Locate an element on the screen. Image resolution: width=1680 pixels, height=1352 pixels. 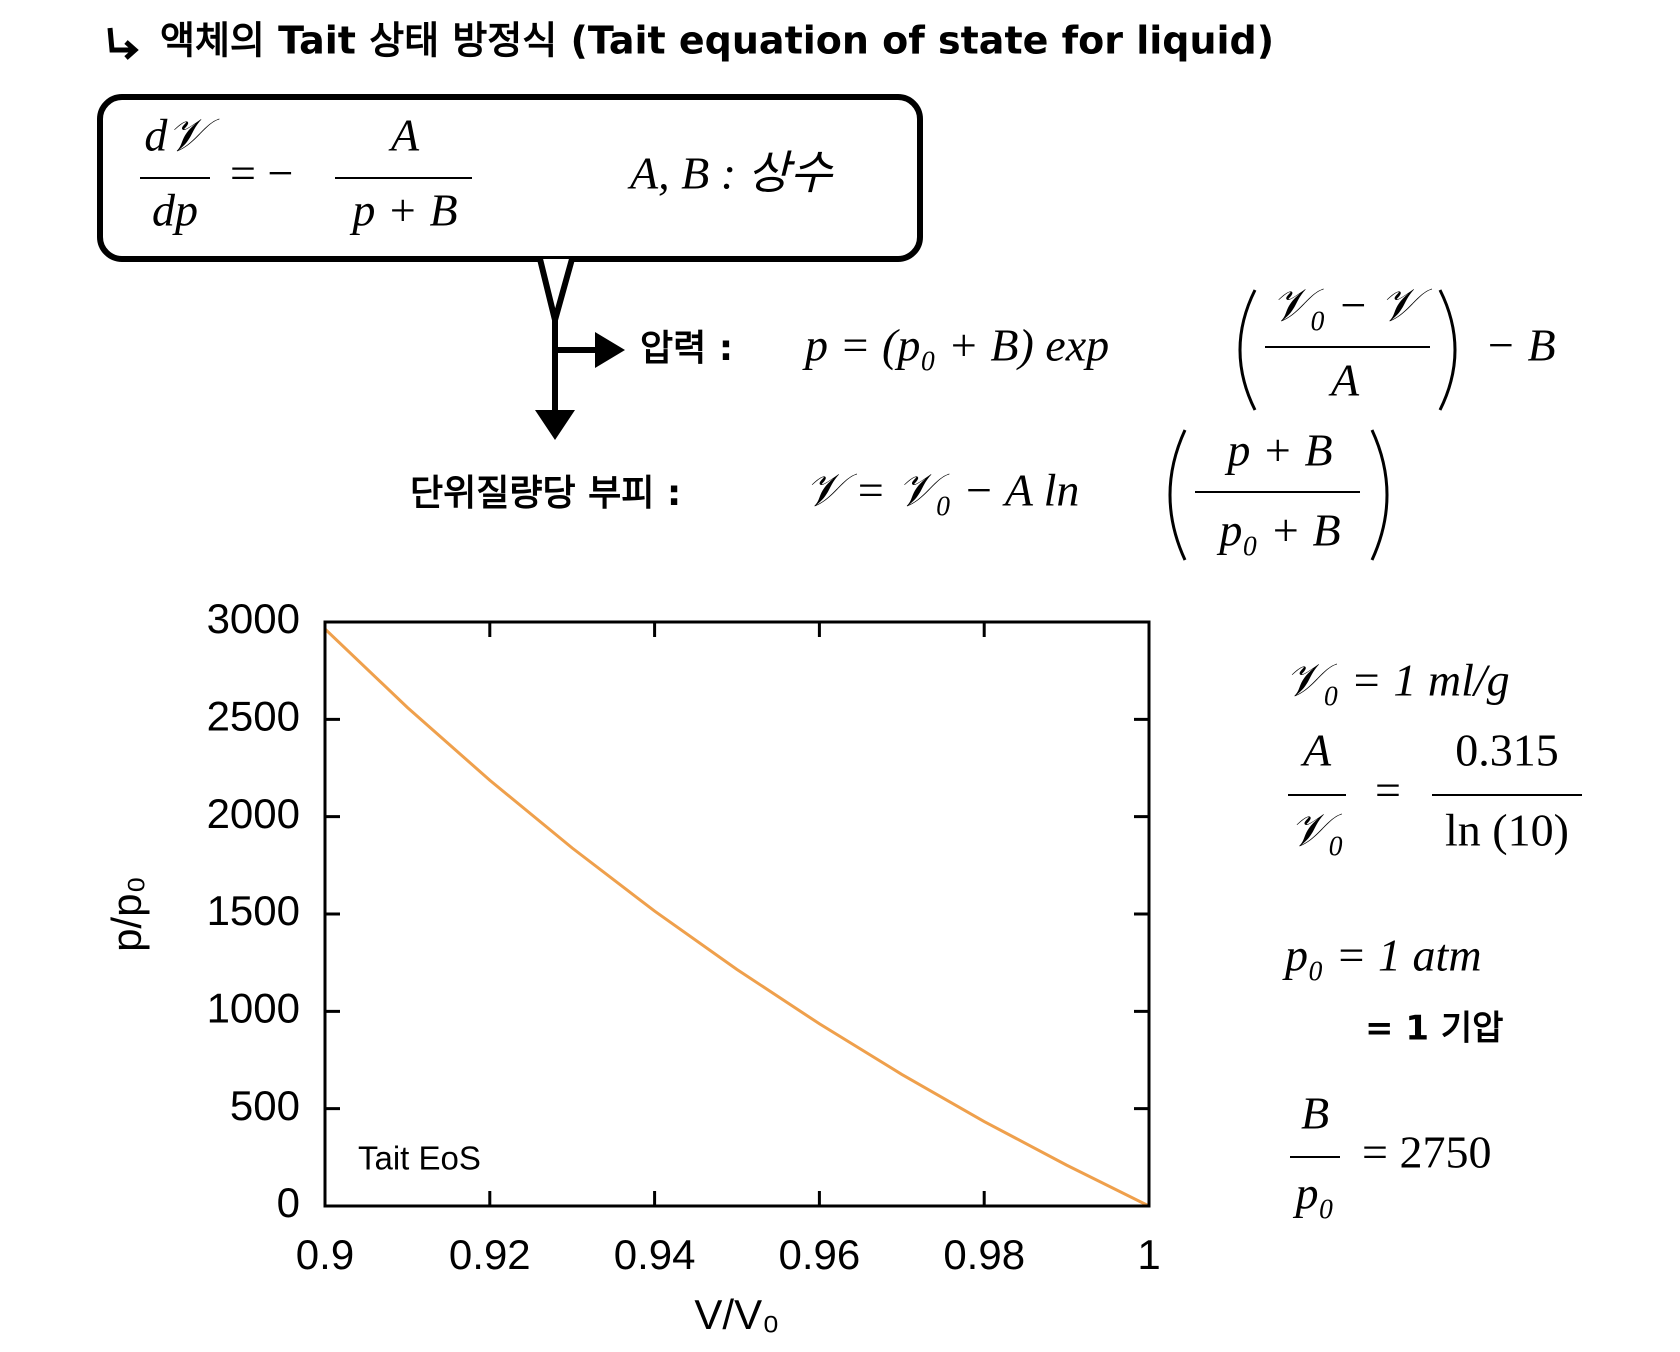
arrow-heads is located at coordinates (580, 386).